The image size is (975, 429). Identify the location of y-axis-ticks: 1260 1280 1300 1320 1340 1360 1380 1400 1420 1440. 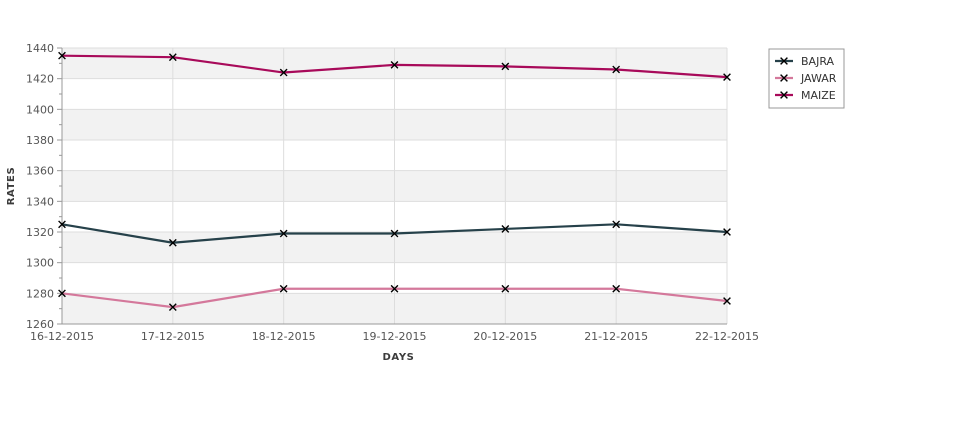
(44, 186).